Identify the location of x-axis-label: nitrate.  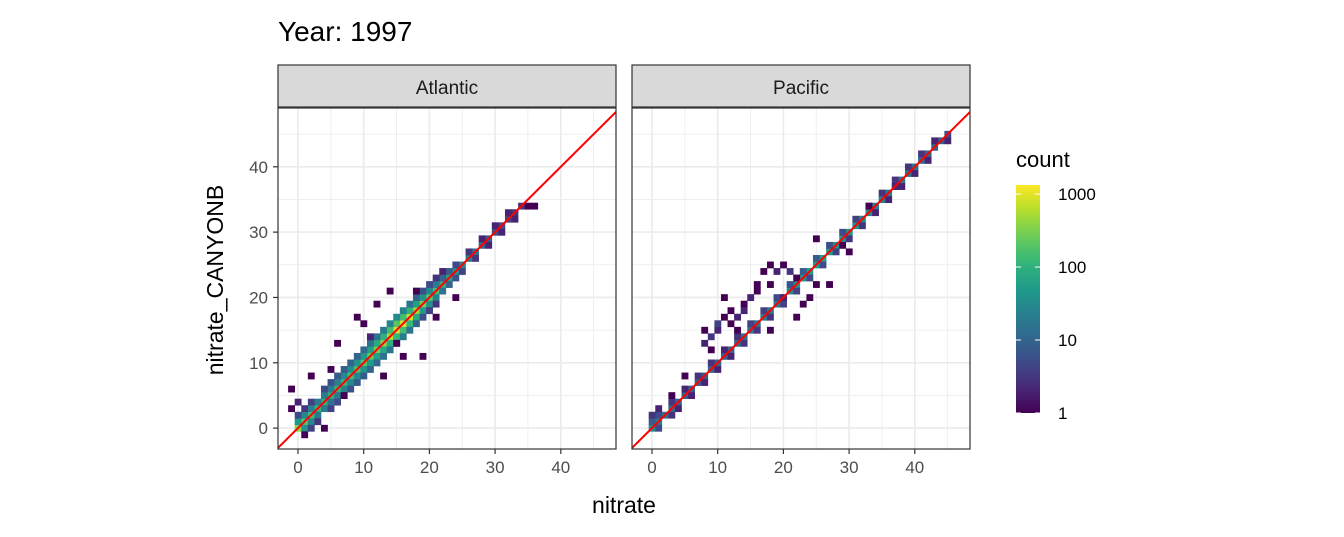
(624, 505).